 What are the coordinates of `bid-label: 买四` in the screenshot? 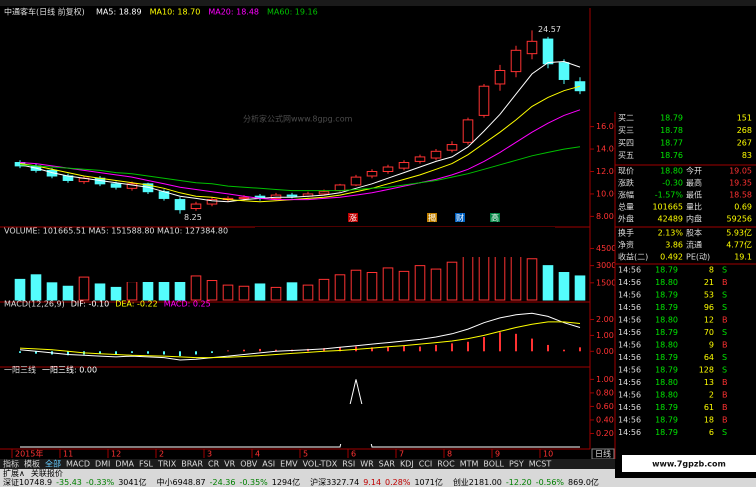 It's located at (626, 143).